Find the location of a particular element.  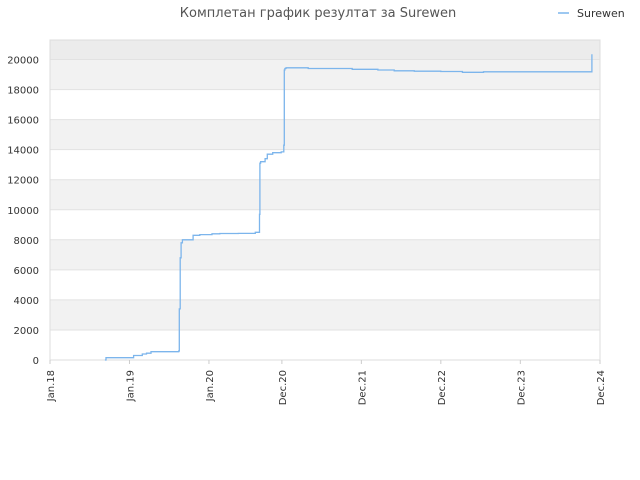

x-tick-label: Dec.23 is located at coordinates (521, 387).